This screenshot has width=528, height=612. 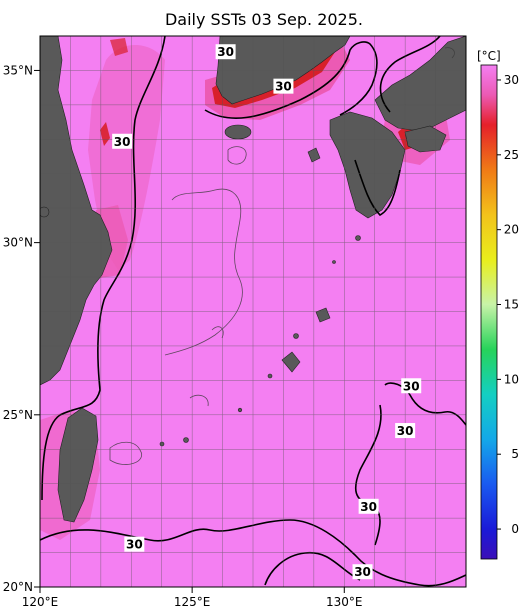 I want to click on colorbar: [°C] 0 5 10 15 20 25 30, so click(x=498, y=304).